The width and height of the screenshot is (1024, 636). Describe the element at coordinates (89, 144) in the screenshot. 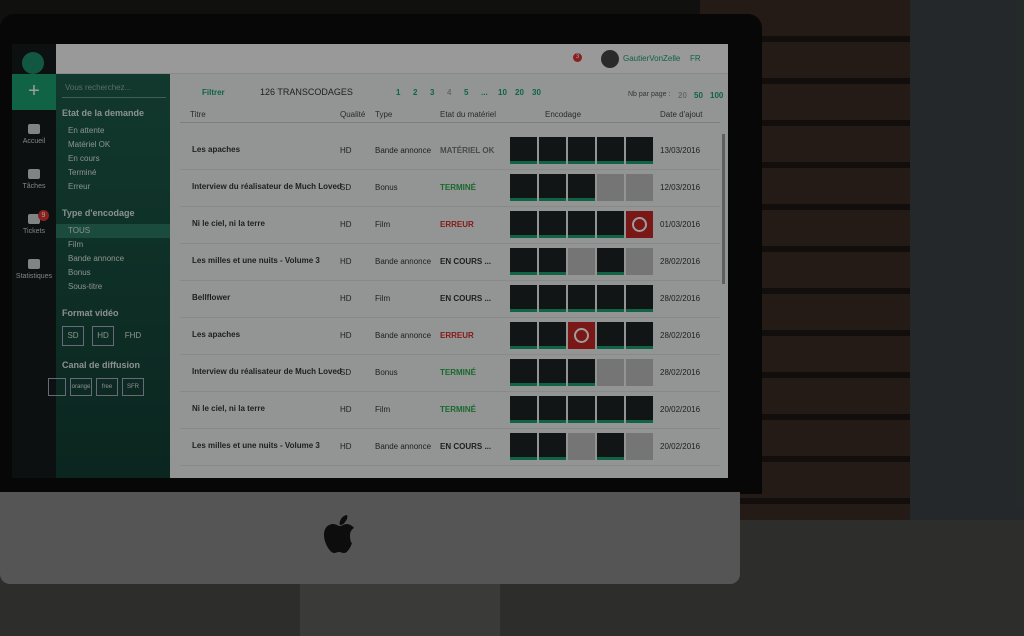

I see `filter-item: Matériel OK` at that location.